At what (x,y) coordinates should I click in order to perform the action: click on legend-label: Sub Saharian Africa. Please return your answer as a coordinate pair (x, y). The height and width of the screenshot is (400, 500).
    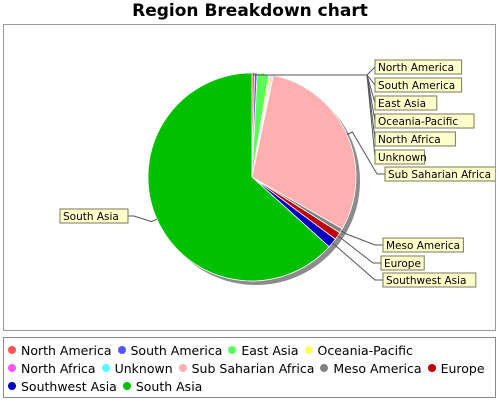
    Looking at the image, I should click on (253, 368).